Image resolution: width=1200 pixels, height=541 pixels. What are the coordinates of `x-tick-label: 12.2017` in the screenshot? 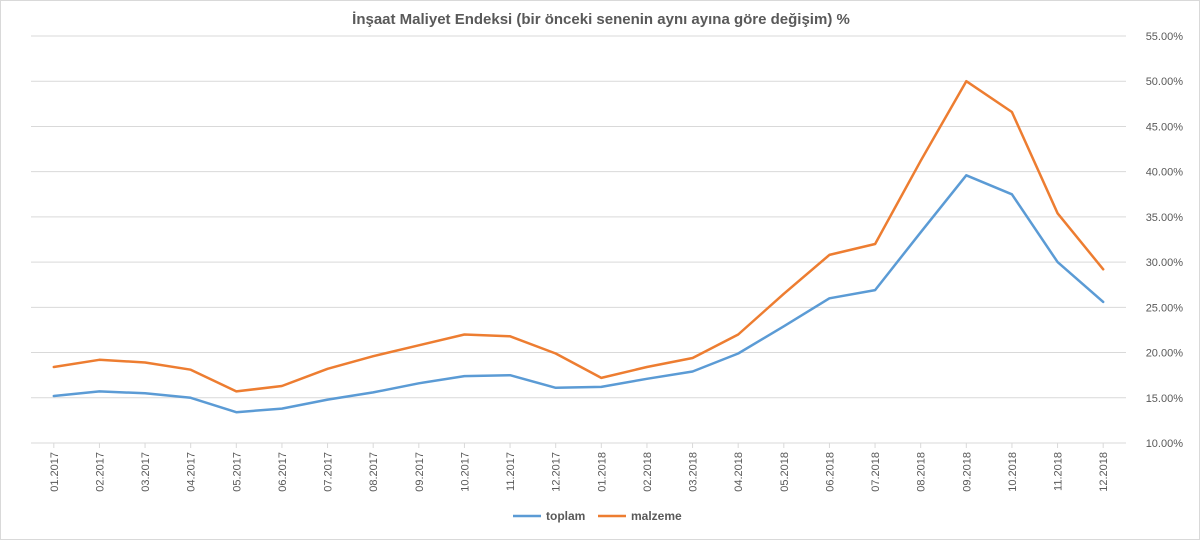 It's located at (557, 472).